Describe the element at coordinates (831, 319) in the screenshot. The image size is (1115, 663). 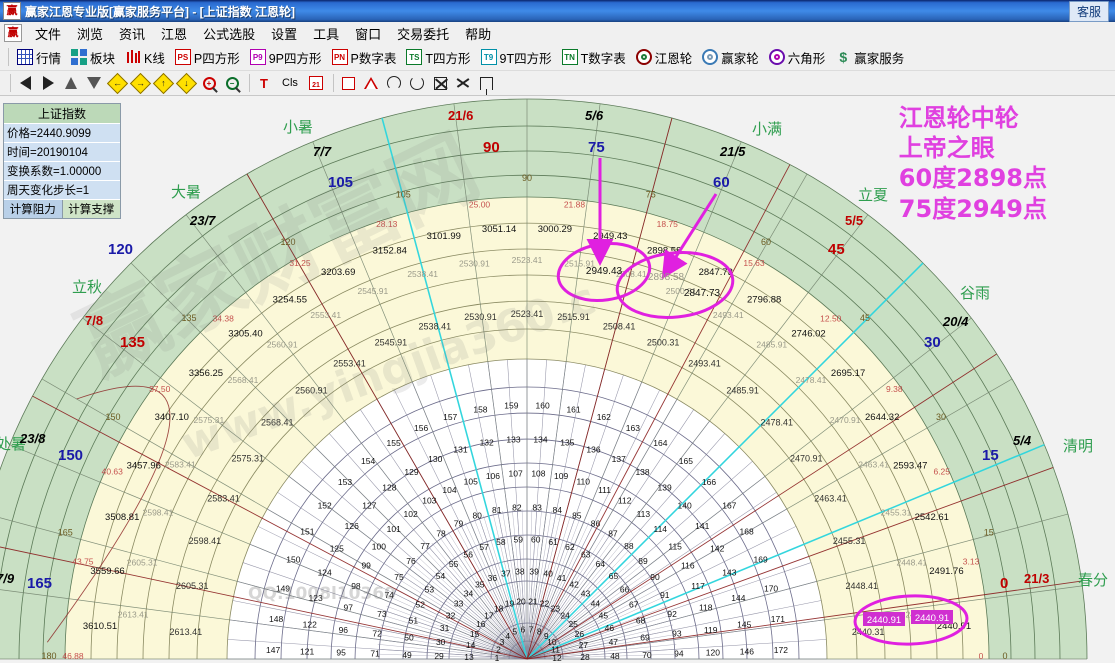
I see `svg-text: 12.50` at that location.